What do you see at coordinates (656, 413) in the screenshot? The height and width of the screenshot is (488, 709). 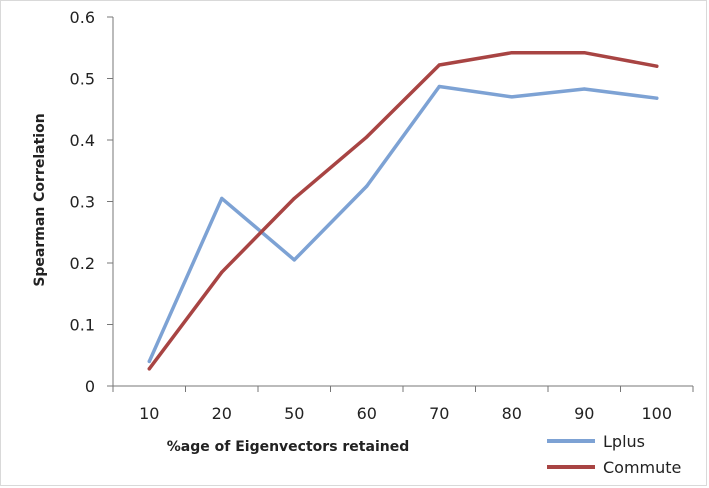 I see `x-tick-label: 100` at bounding box center [656, 413].